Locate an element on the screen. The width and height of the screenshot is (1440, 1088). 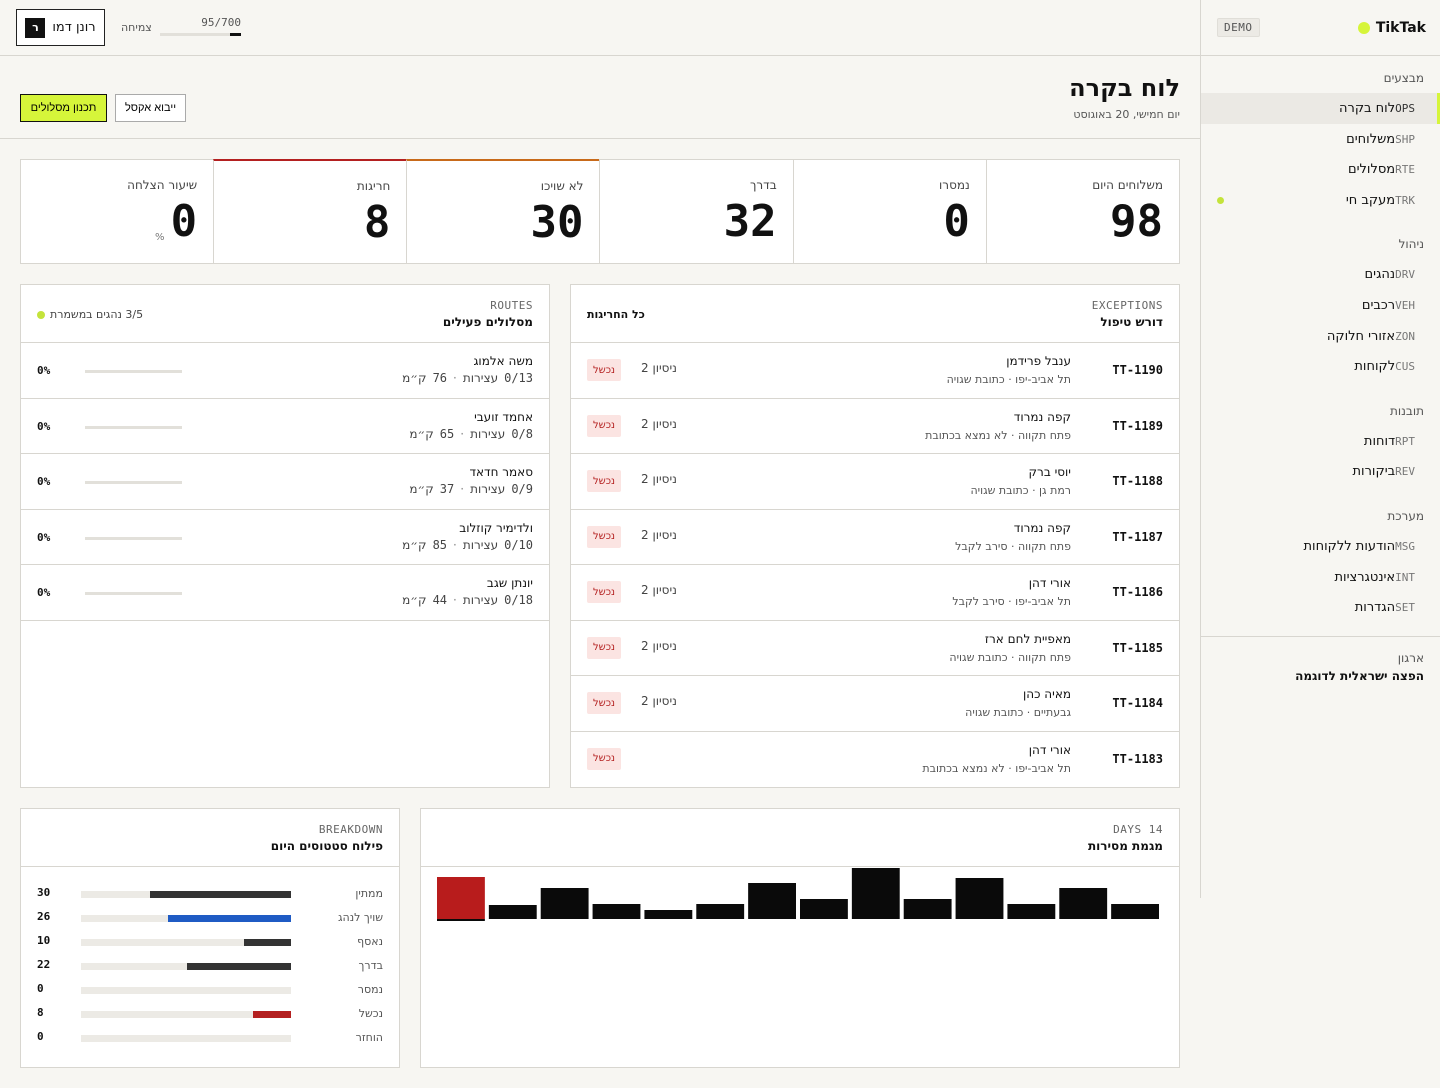
demo-badge: DEMO is located at coordinates (1238, 27).